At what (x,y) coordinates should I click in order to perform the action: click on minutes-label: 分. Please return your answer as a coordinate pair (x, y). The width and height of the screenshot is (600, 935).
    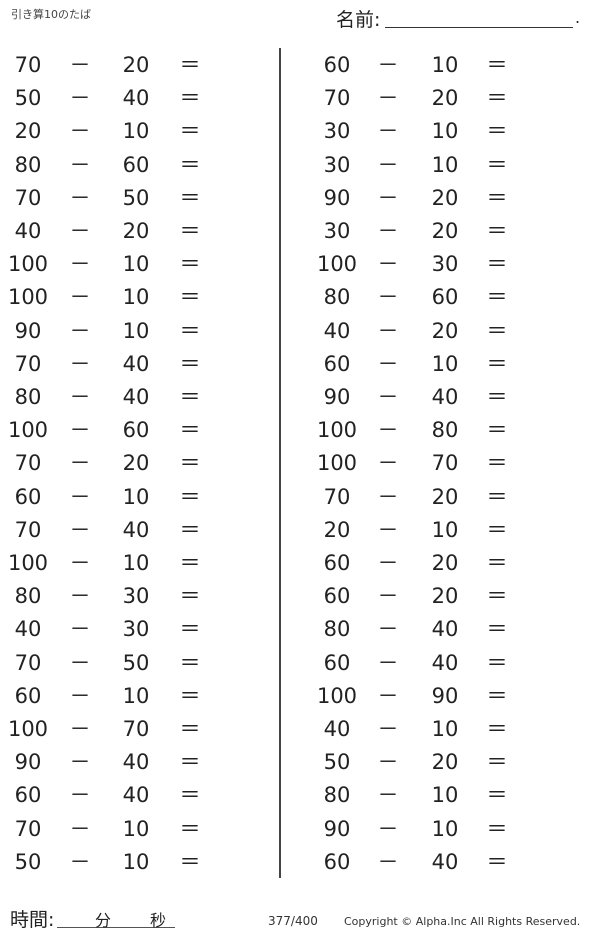
    Looking at the image, I should click on (103, 920).